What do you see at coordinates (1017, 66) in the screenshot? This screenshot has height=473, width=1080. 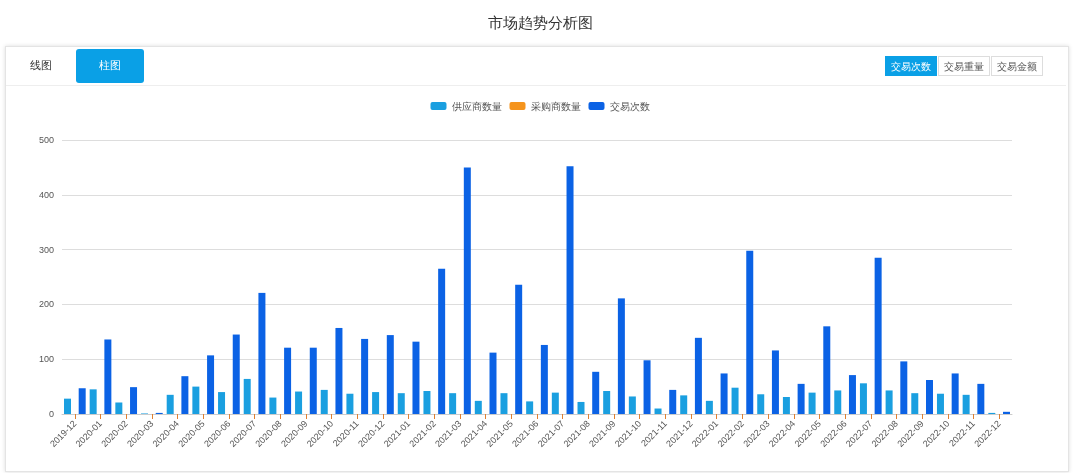 I see `text: 交易金额` at bounding box center [1017, 66].